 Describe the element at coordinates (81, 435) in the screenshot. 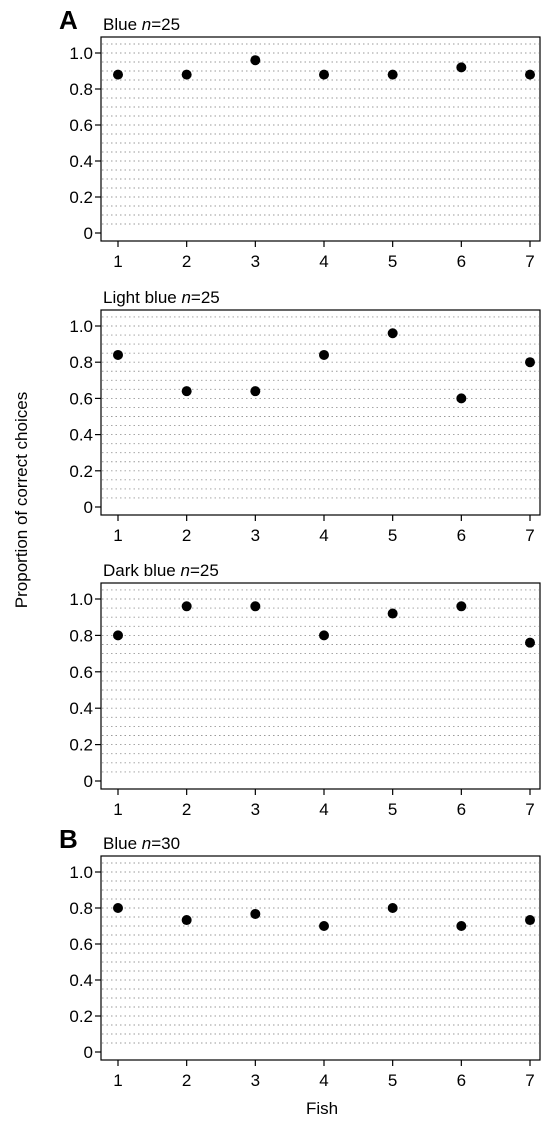

I see `chart-data.1.y-tick-label: 0.4` at that location.